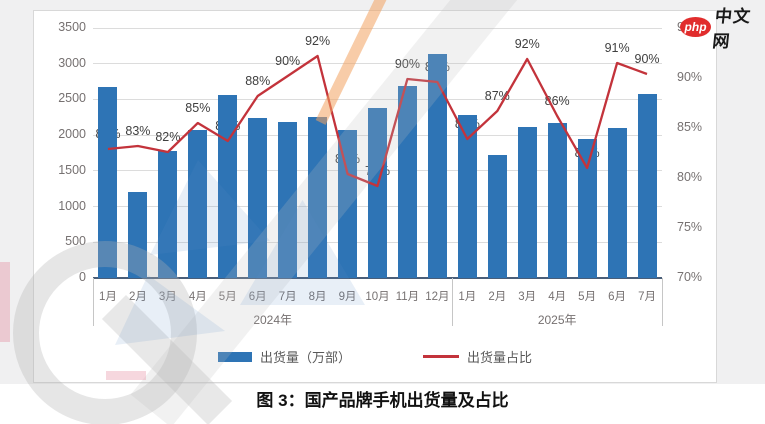  I want to click on chart-title: 图 3：国产品牌手机出货量及占比, so click(382, 403).